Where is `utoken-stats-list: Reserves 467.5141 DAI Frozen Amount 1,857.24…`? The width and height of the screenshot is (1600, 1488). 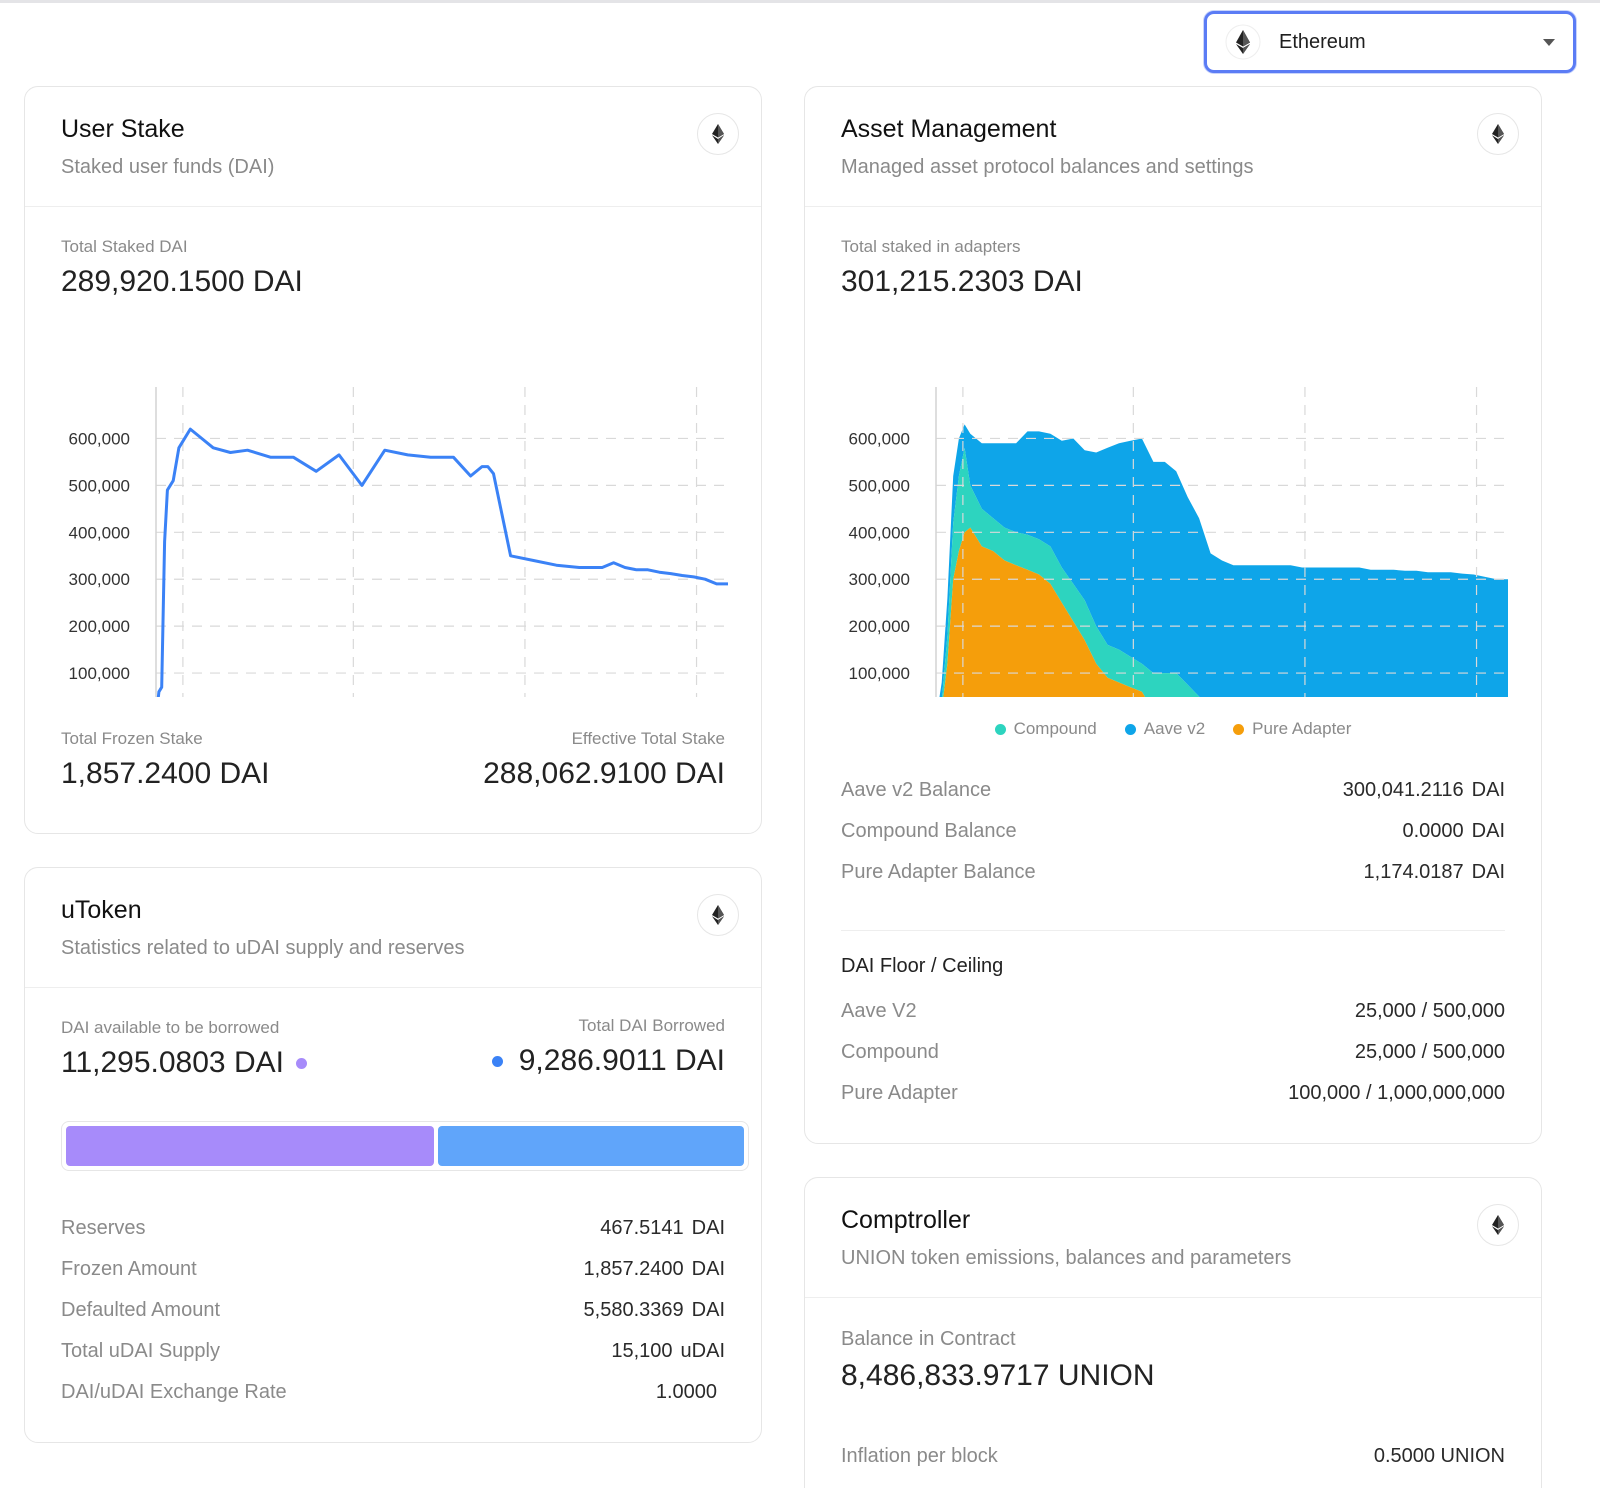 utoken-stats-list: Reserves 467.5141 DAI Frozen Amount 1,857.24… is located at coordinates (393, 1310).